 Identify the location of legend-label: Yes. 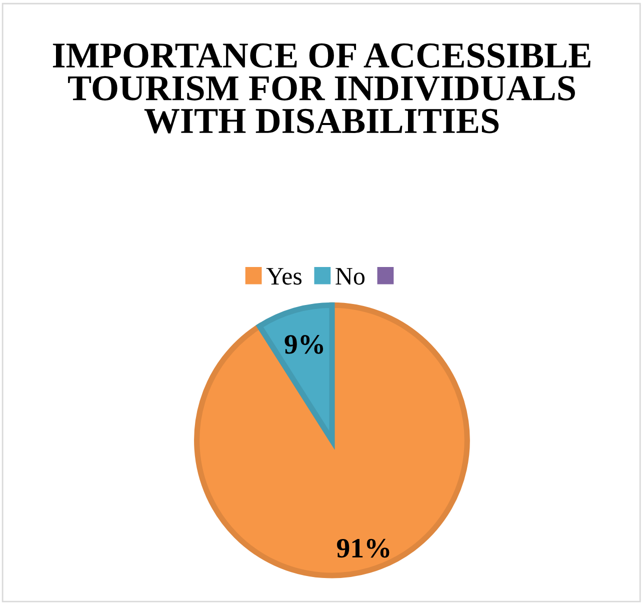
(284, 276).